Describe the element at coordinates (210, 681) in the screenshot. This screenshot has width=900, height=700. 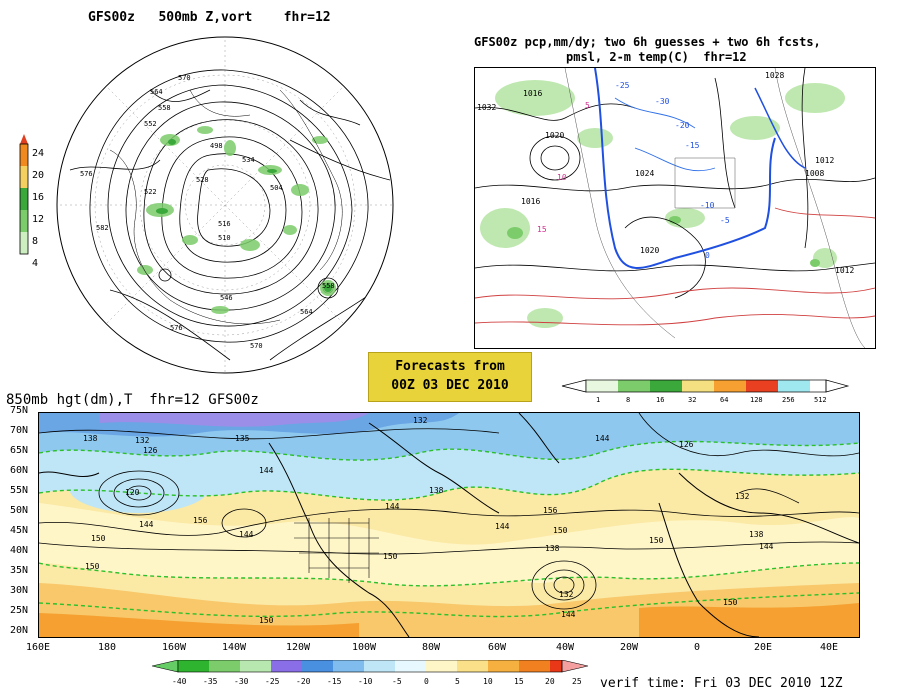
I see `temp-colorbar-label: -35` at that location.